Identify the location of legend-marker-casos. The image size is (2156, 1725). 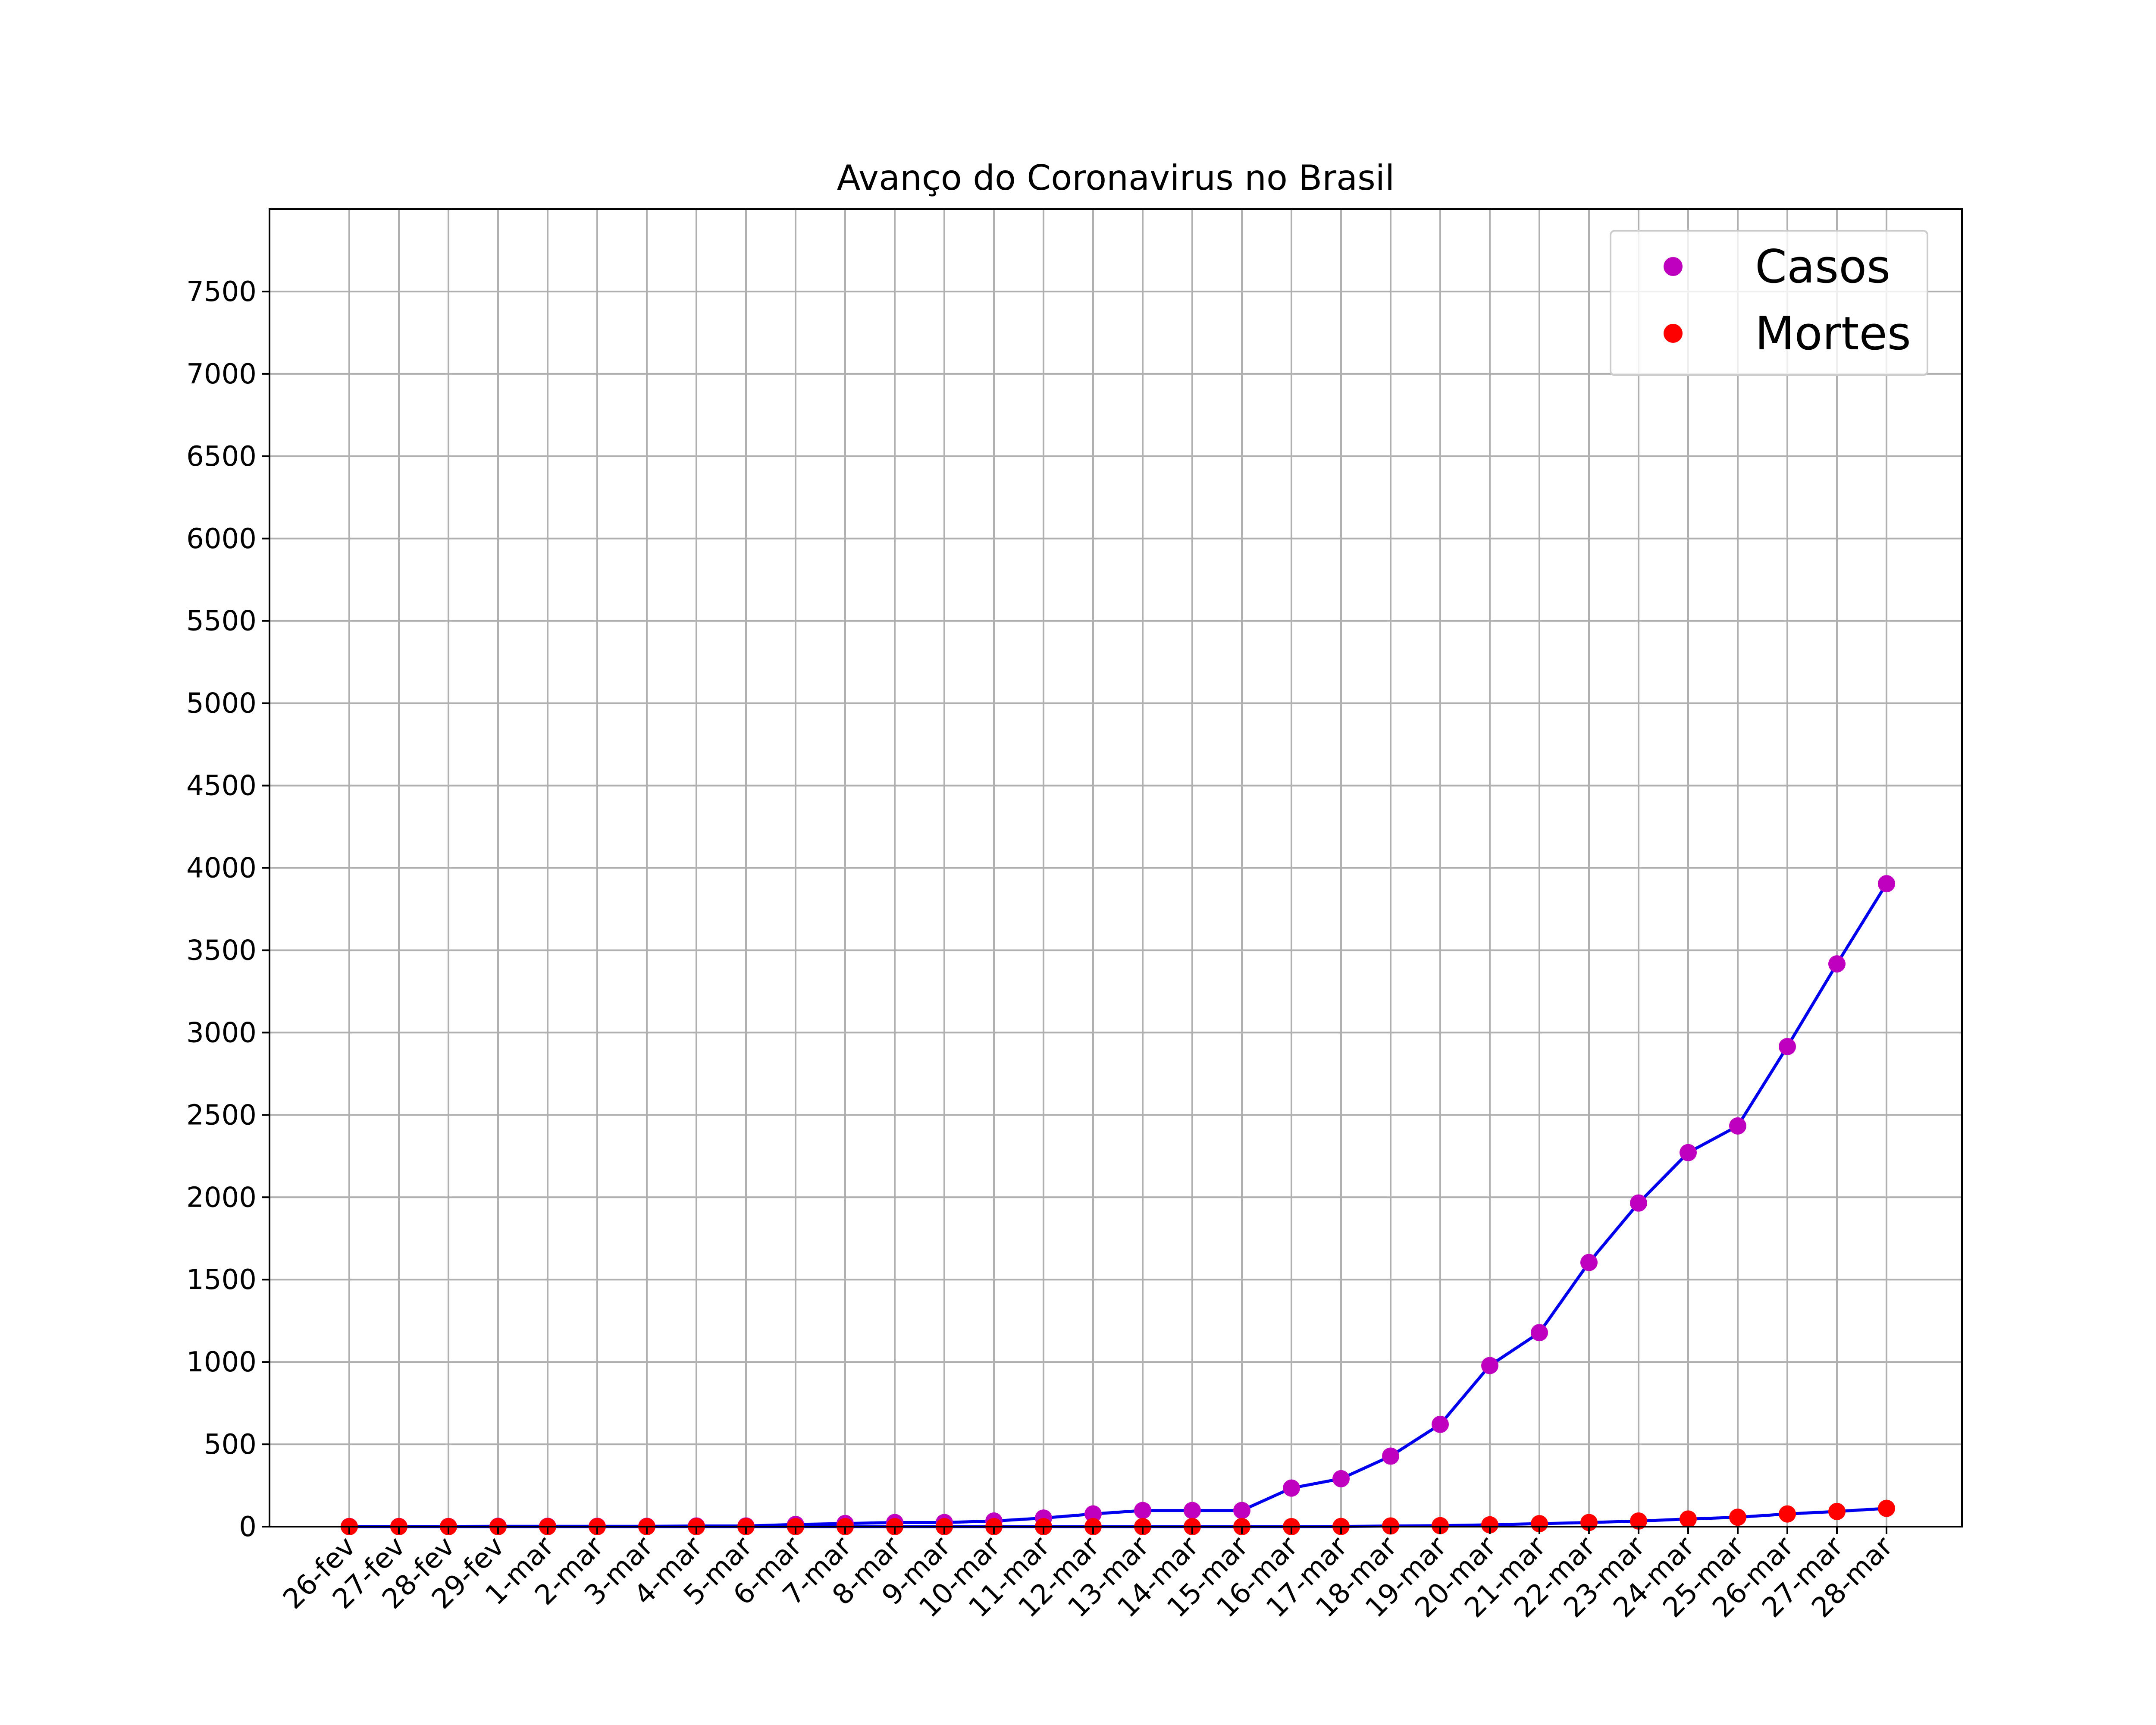
(1673, 266).